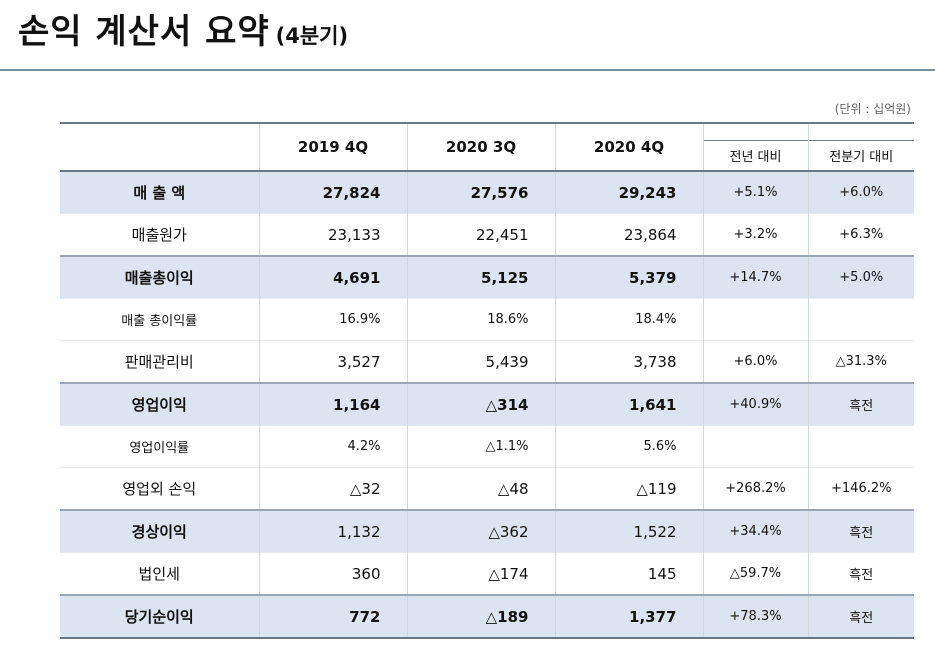  Describe the element at coordinates (755, 277) in the screenshot. I see `yoy-change: +14.7%` at that location.